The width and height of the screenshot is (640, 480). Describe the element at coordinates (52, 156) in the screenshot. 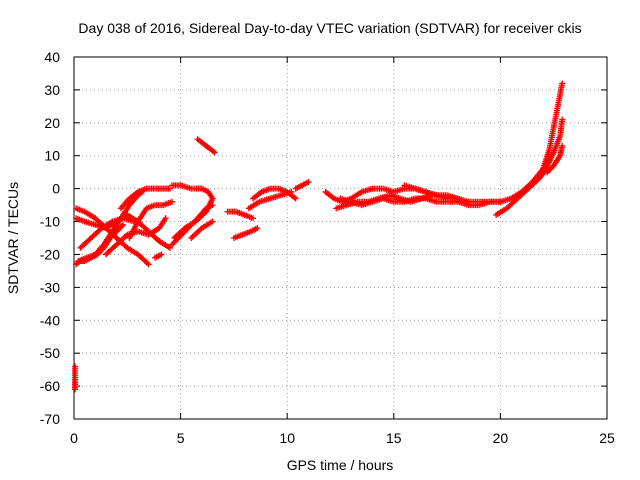

I see `y-tick-label: 10` at that location.